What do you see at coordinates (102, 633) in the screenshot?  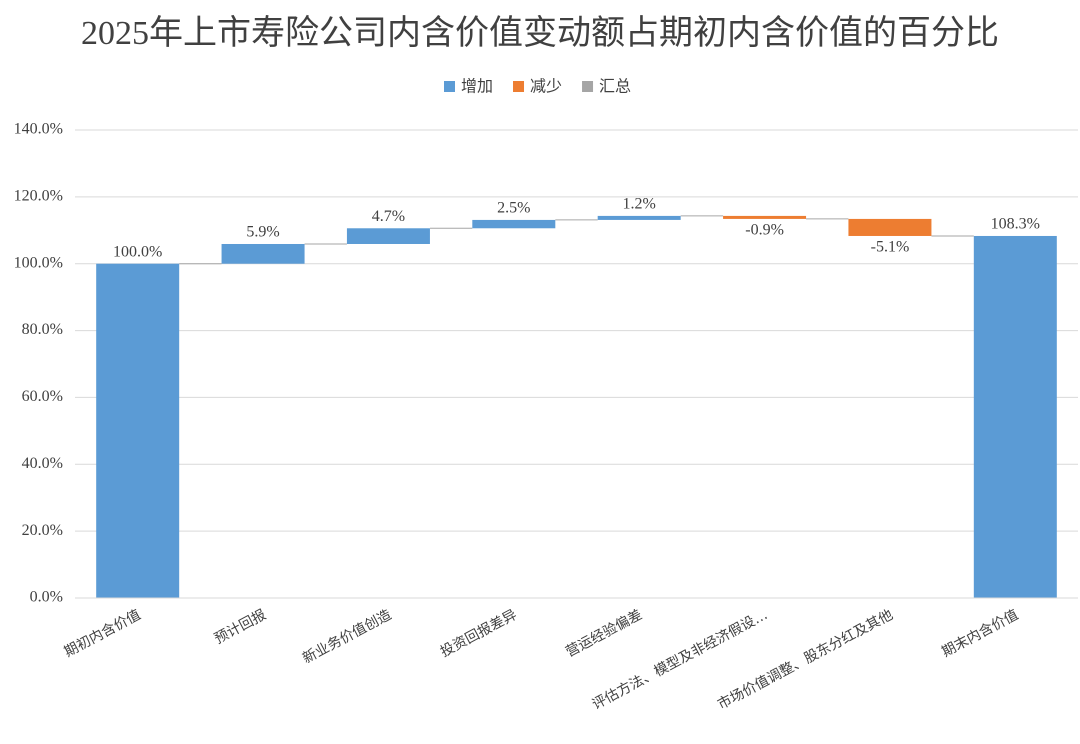 I see `x-tick-label: 期初内含价值` at bounding box center [102, 633].